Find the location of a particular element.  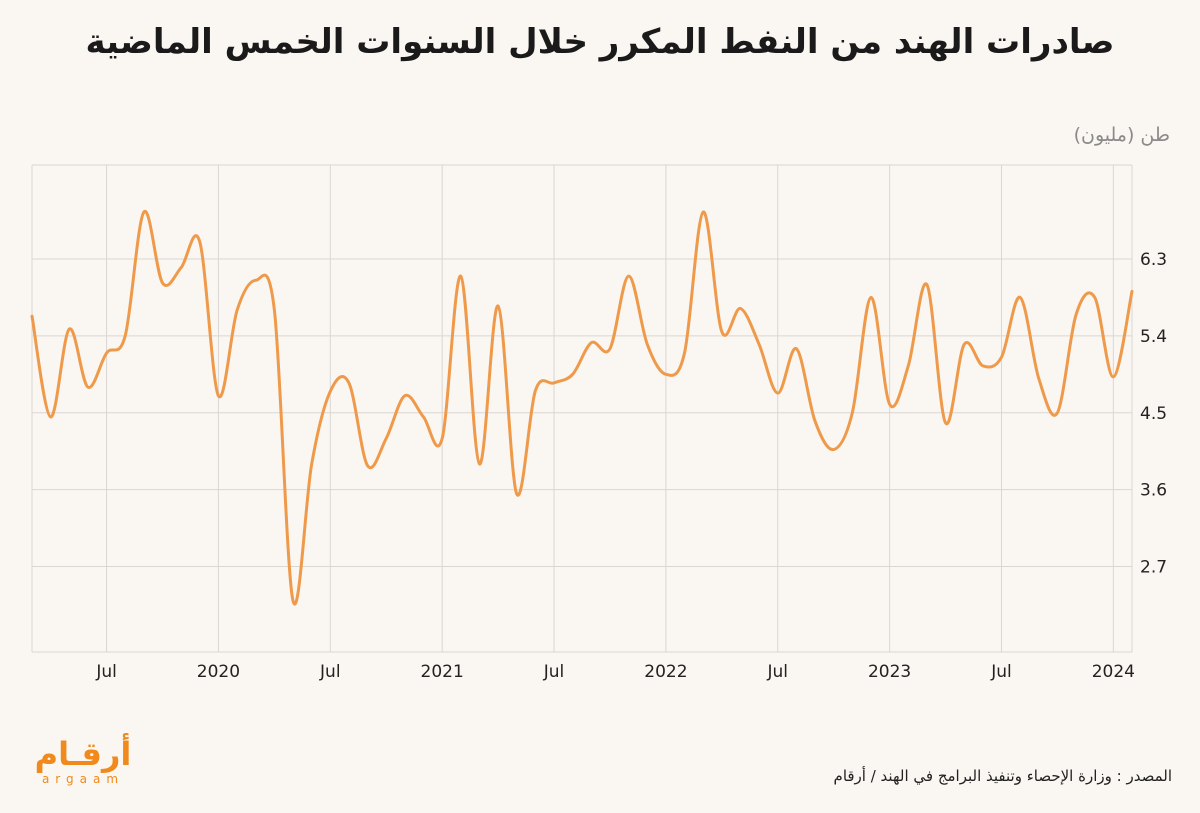

x-tick-label: 2021 is located at coordinates (442, 672).